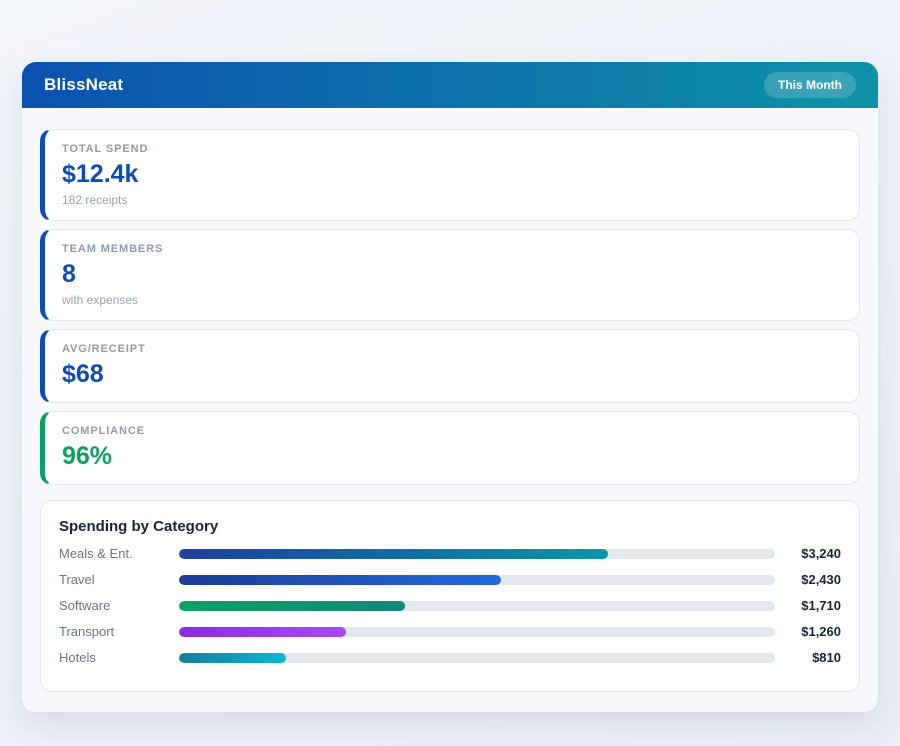 This screenshot has height=746, width=900. I want to click on chart-row-hotels: Hotels $810, so click(450, 657).